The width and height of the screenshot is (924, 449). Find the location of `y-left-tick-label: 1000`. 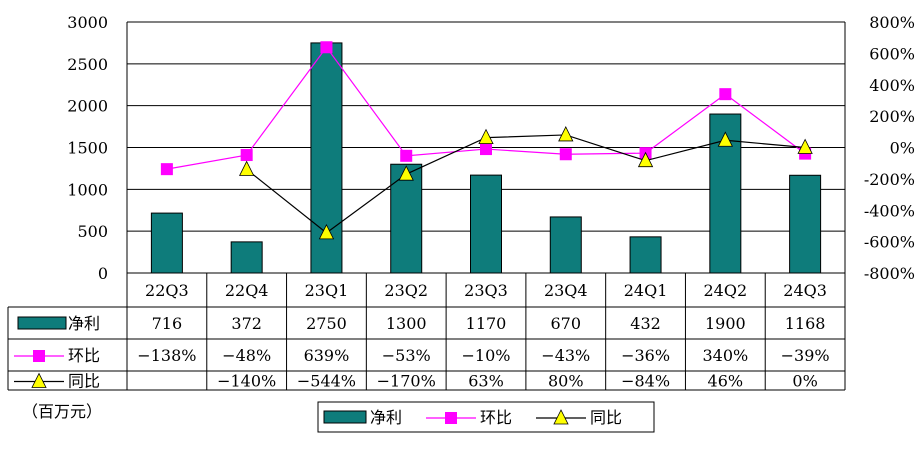

y-left-tick-label: 1000 is located at coordinates (87, 189).